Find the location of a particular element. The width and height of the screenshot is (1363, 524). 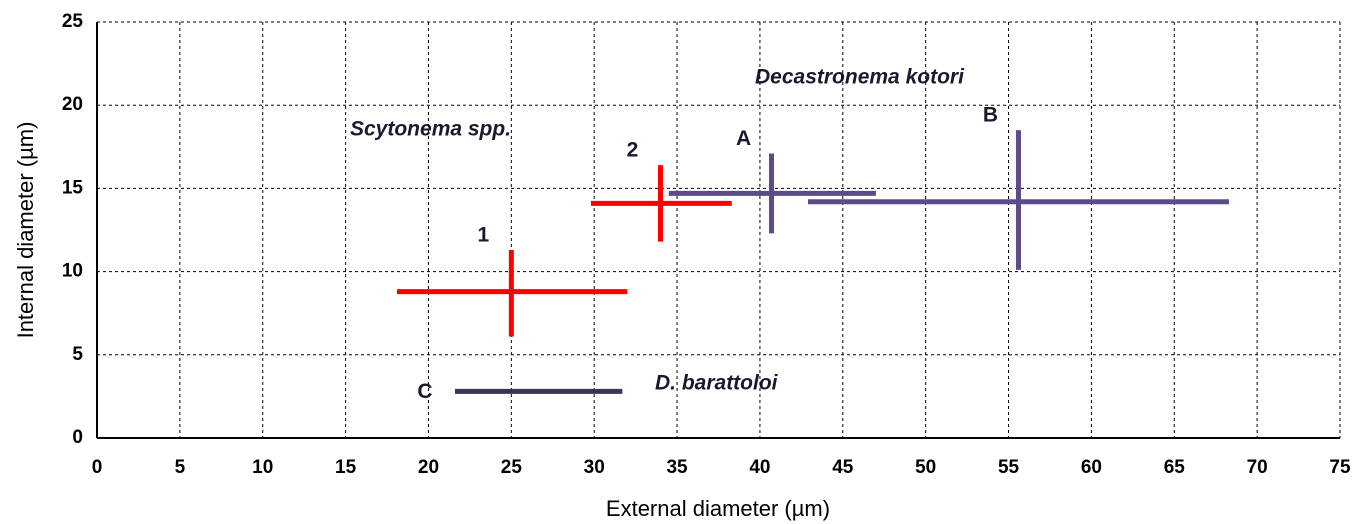

annotation: Scytonema spp. is located at coordinates (430, 129).